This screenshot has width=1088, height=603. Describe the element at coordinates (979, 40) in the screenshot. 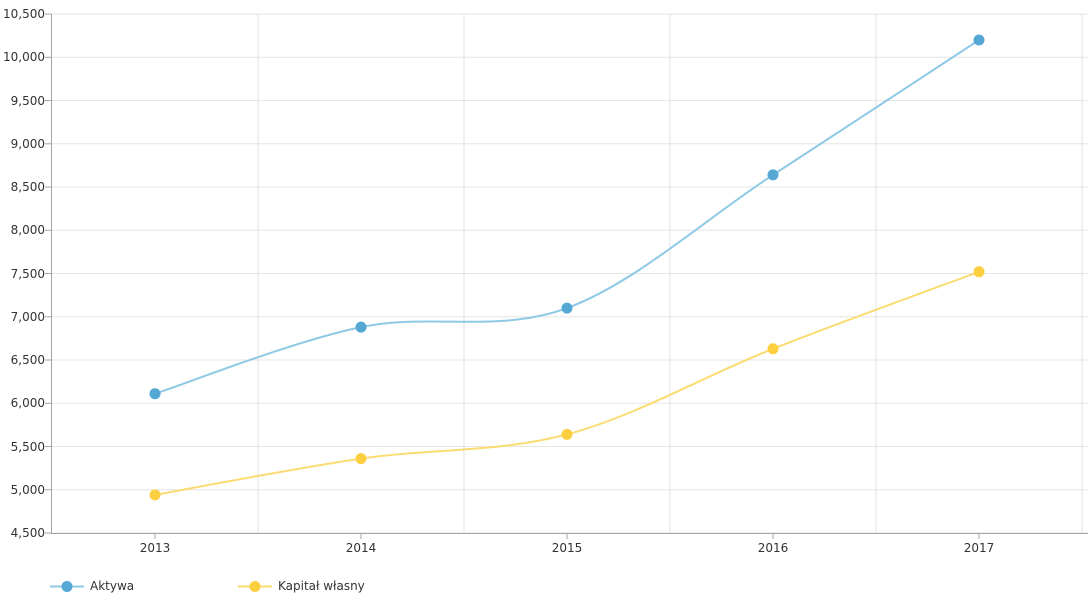

I see `data-point-aktywa-2017` at that location.